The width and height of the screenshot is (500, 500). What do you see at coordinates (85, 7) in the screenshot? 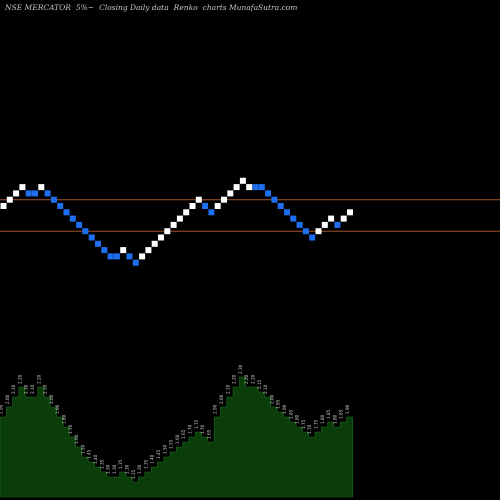
I see `change-label: 5%~` at bounding box center [85, 7].